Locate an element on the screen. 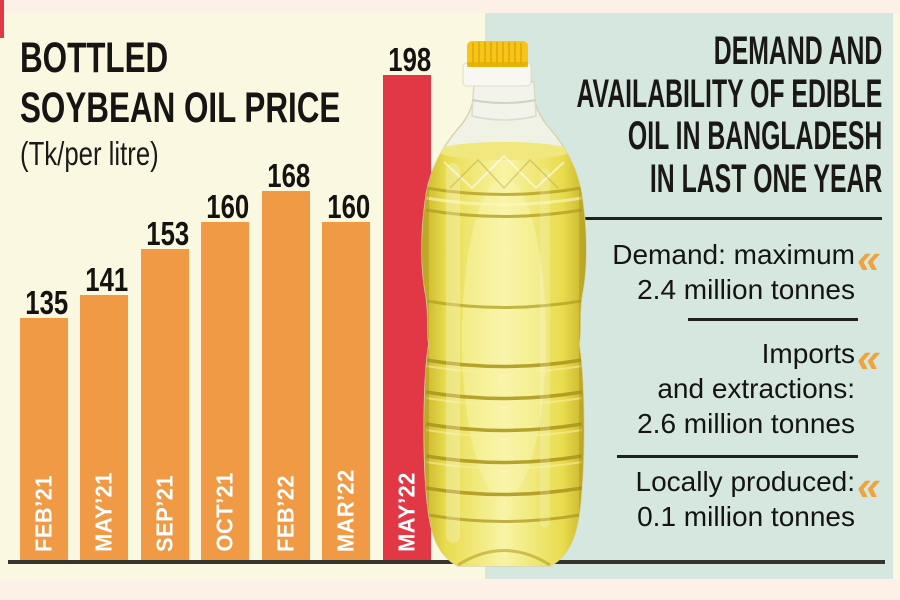 The image size is (900, 600). bar-value: 153 is located at coordinates (168, 233).